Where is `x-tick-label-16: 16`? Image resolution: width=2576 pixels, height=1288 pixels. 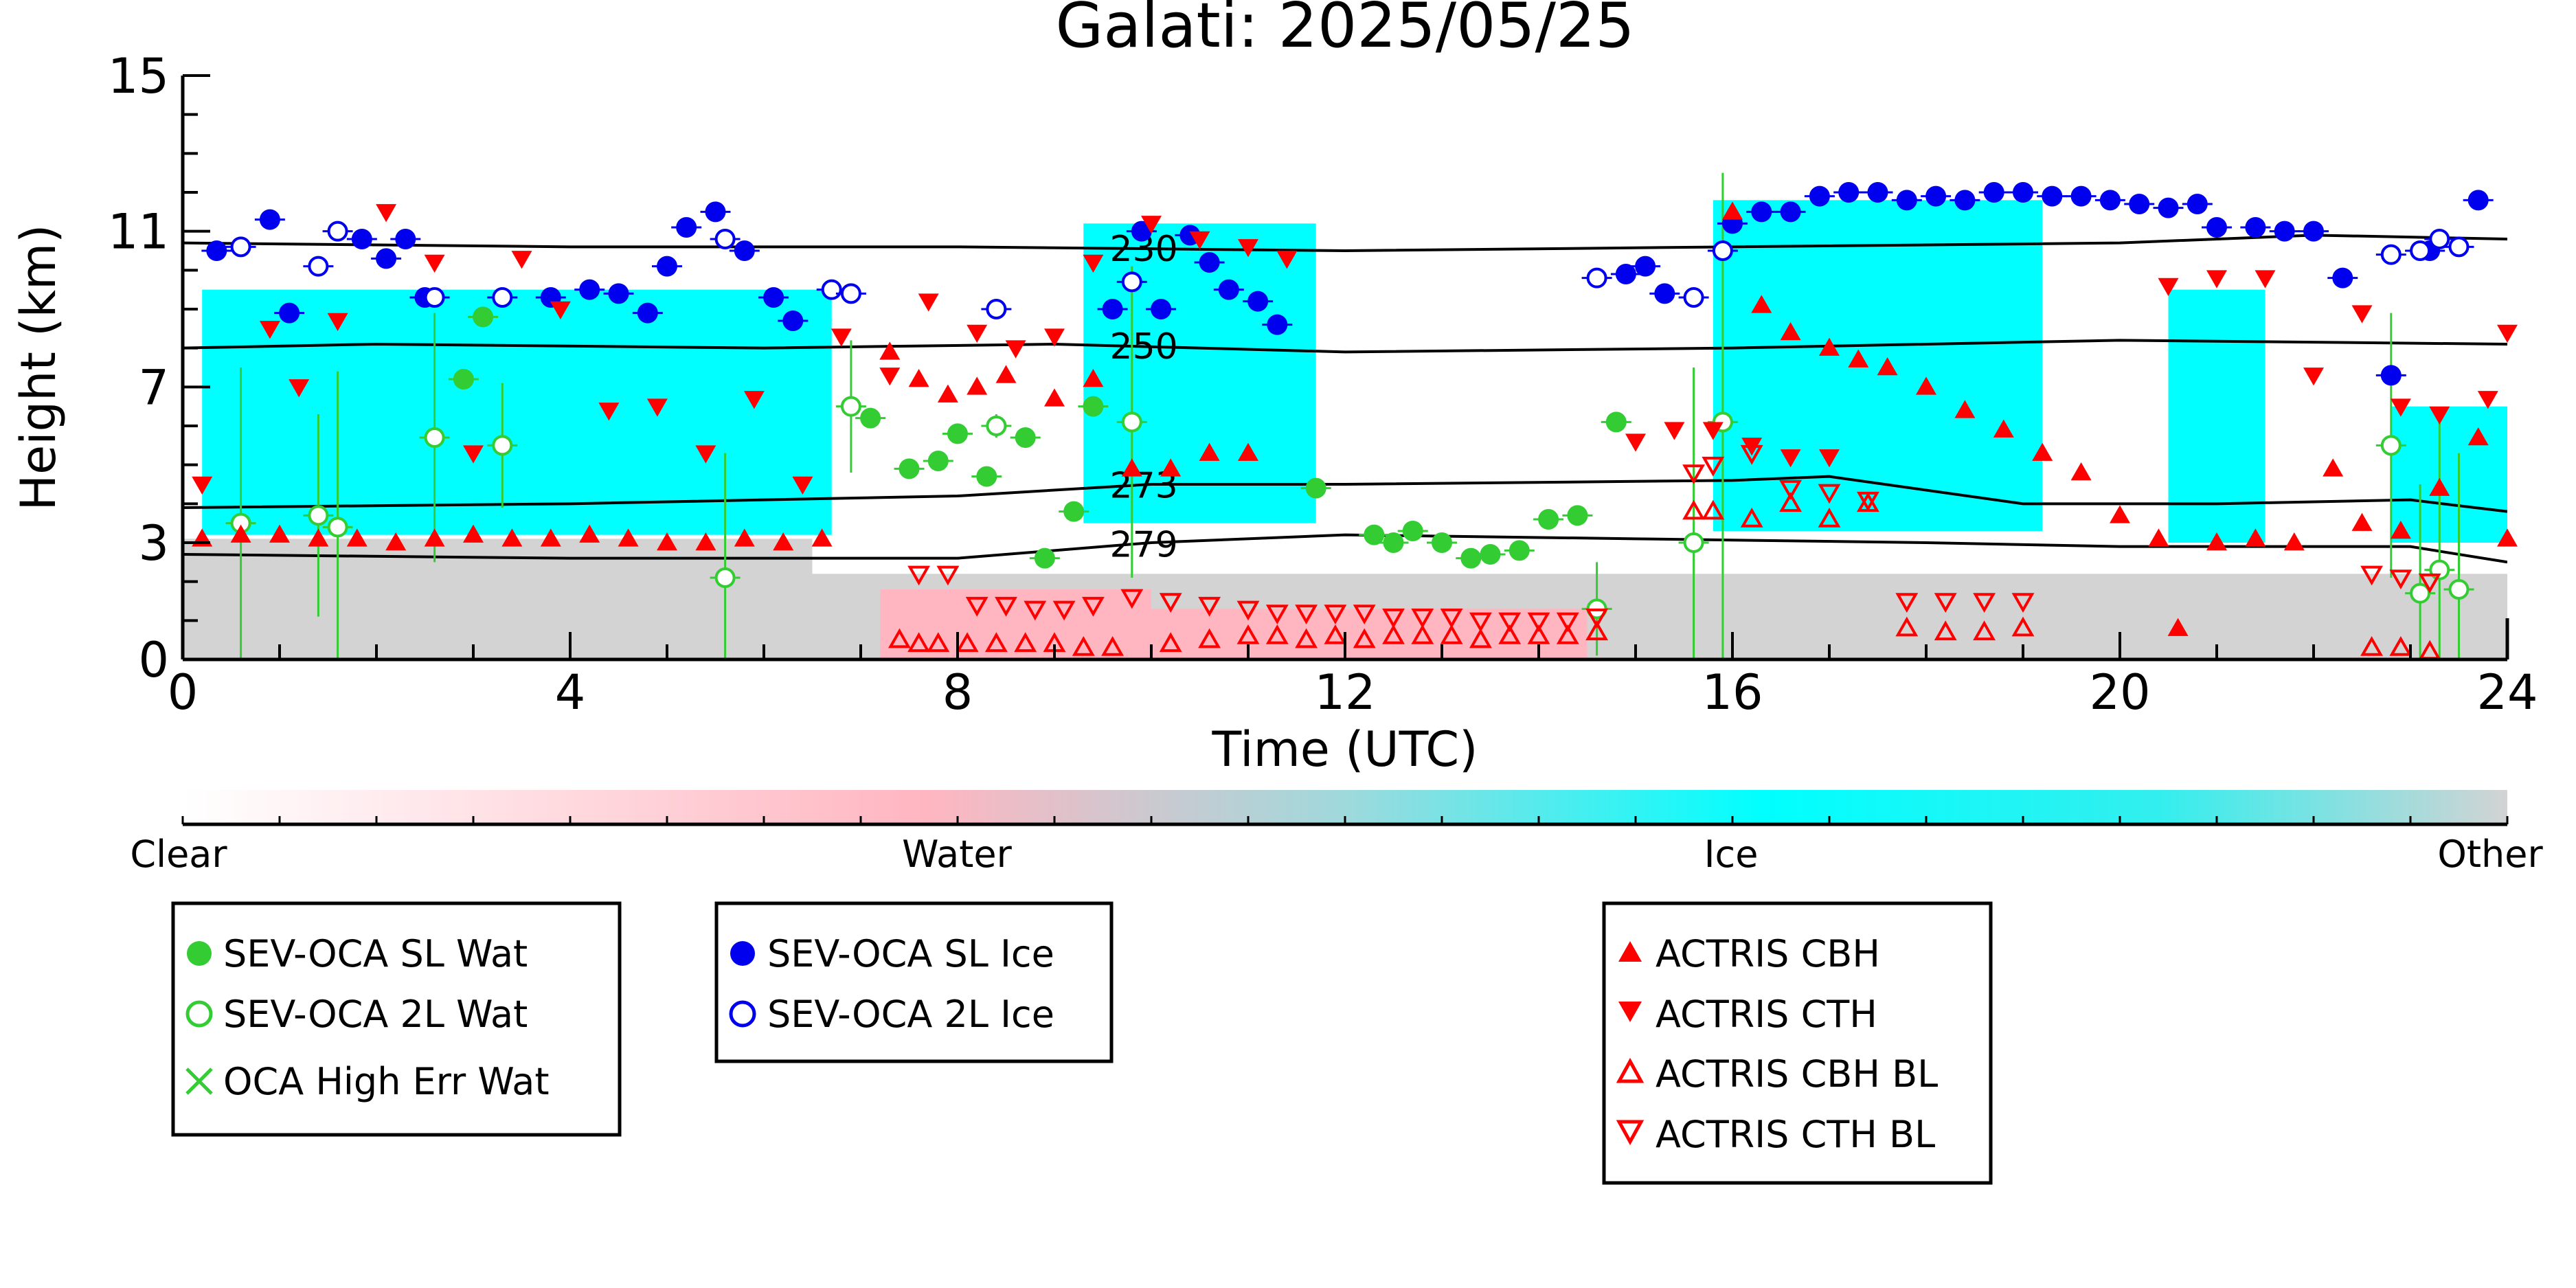 x-tick-label-16: 16 is located at coordinates (1732, 692).